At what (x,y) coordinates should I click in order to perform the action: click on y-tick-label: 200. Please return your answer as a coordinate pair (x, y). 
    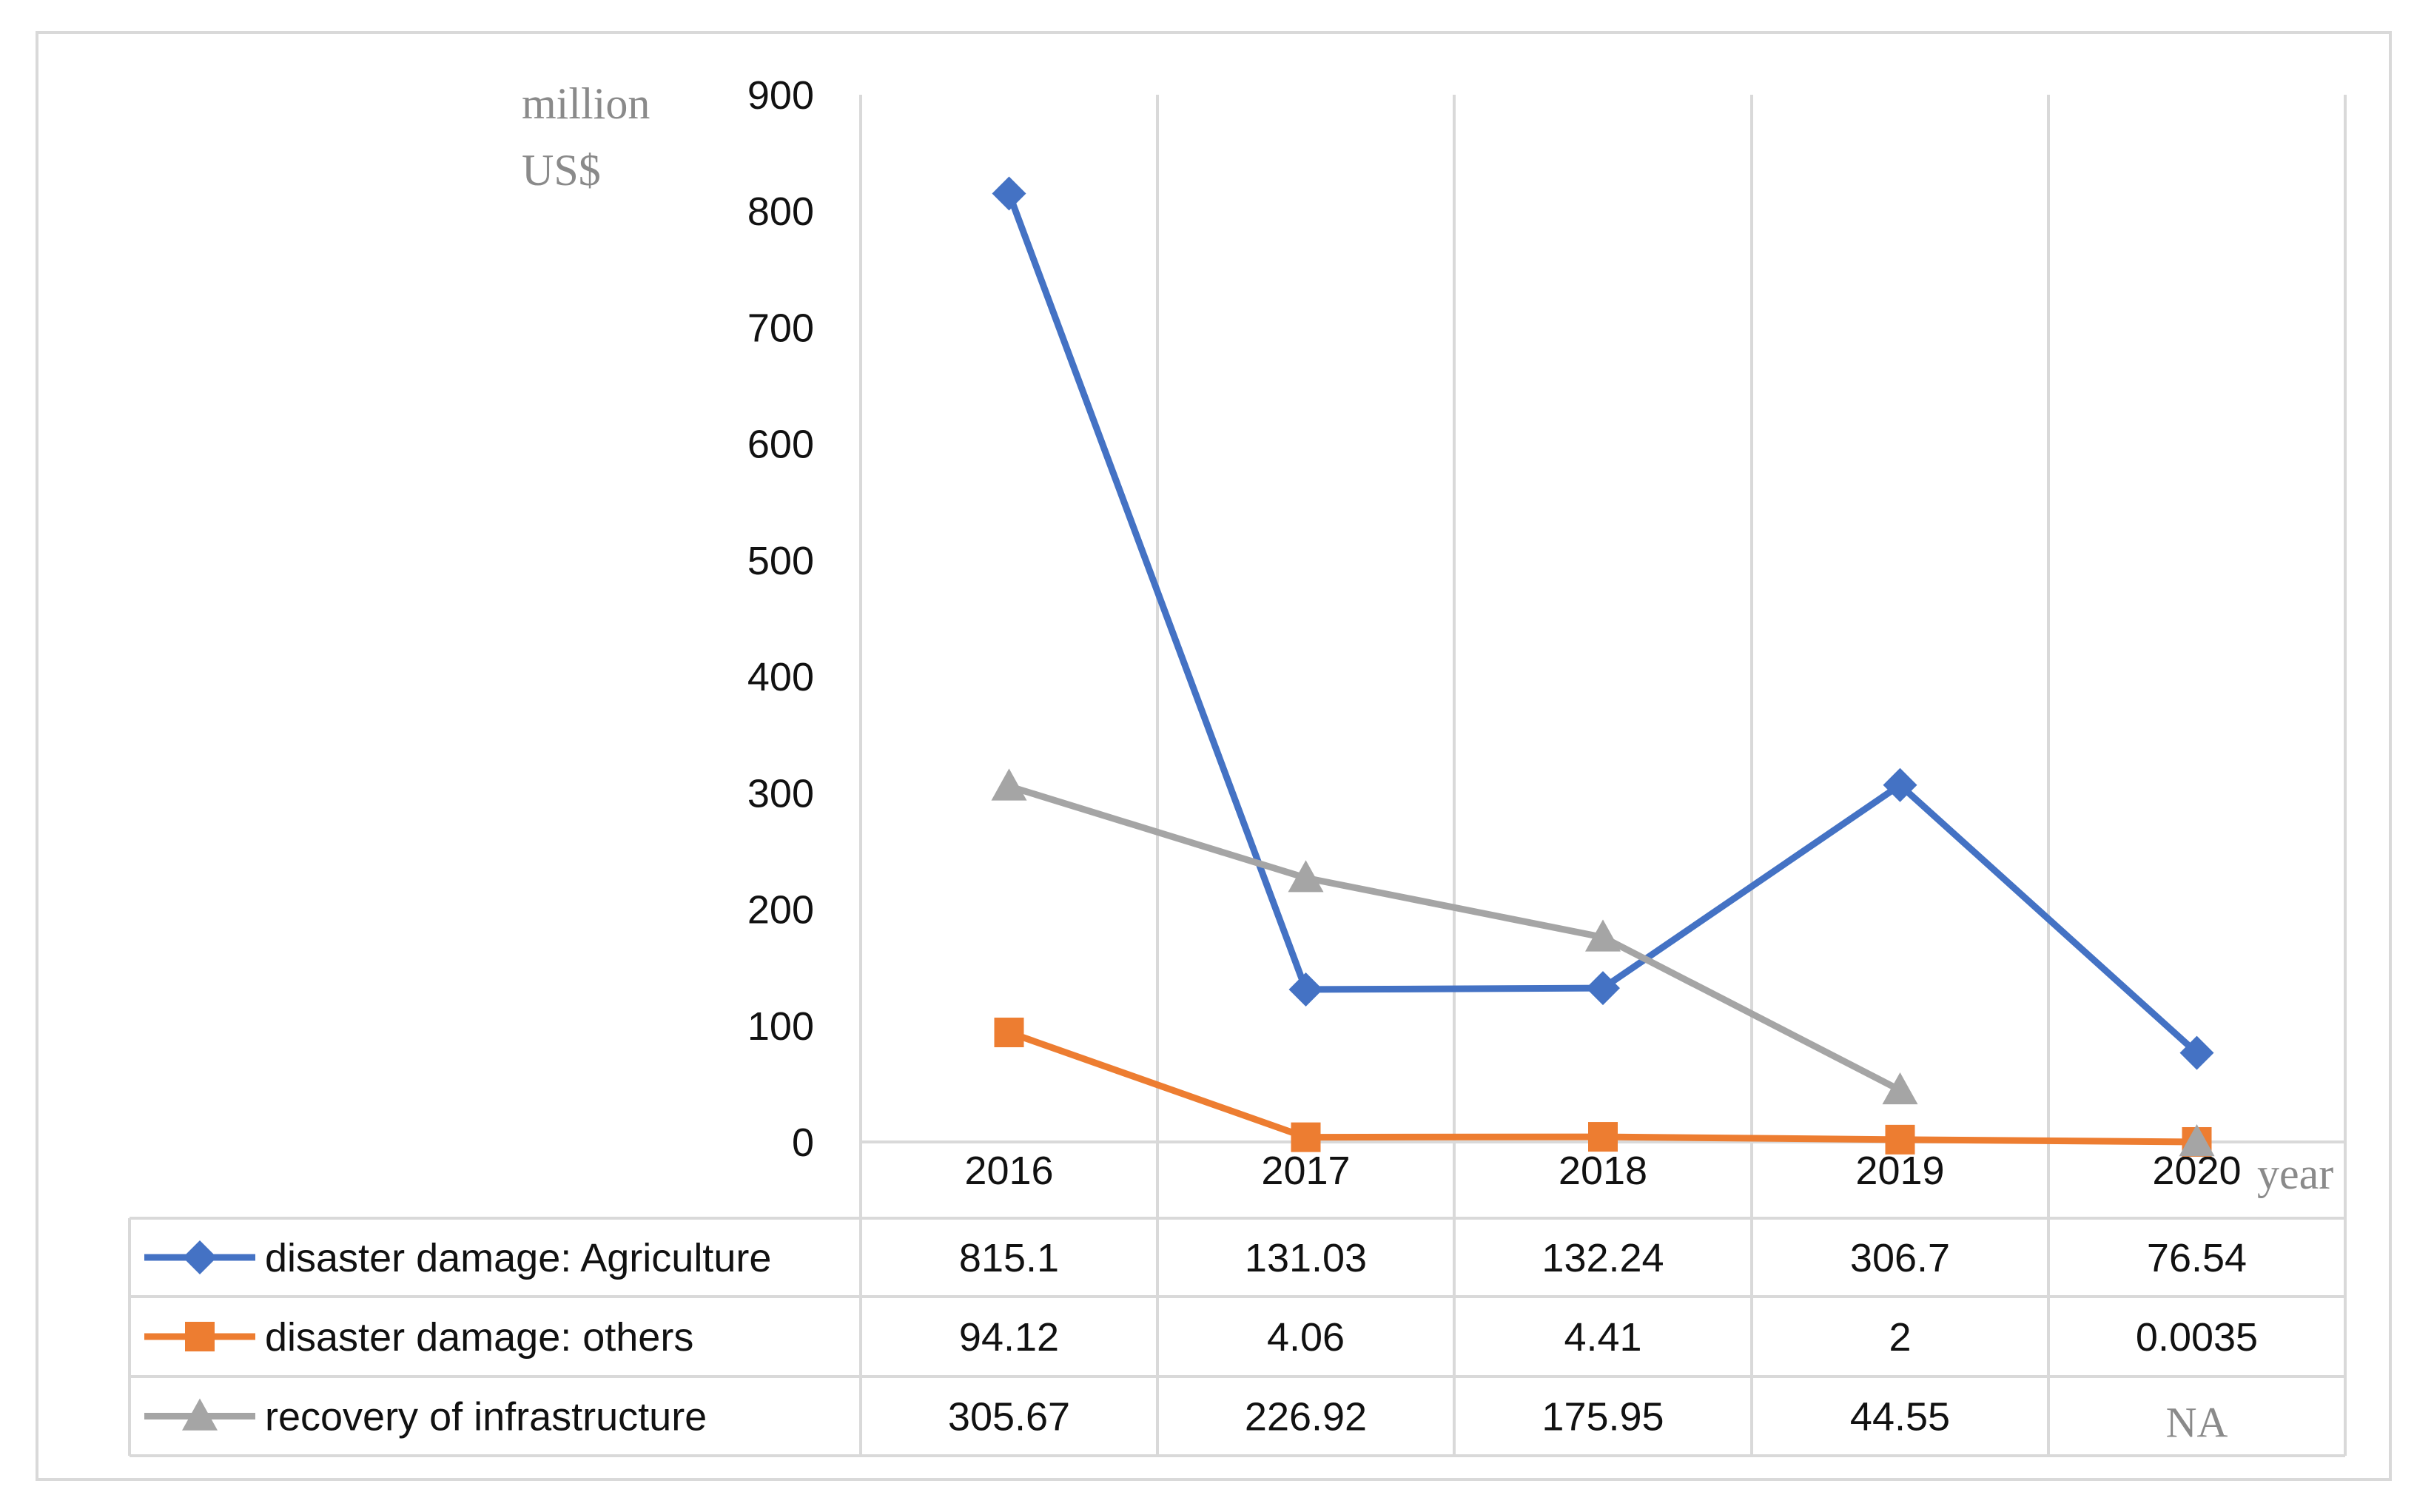
    Looking at the image, I should click on (780, 910).